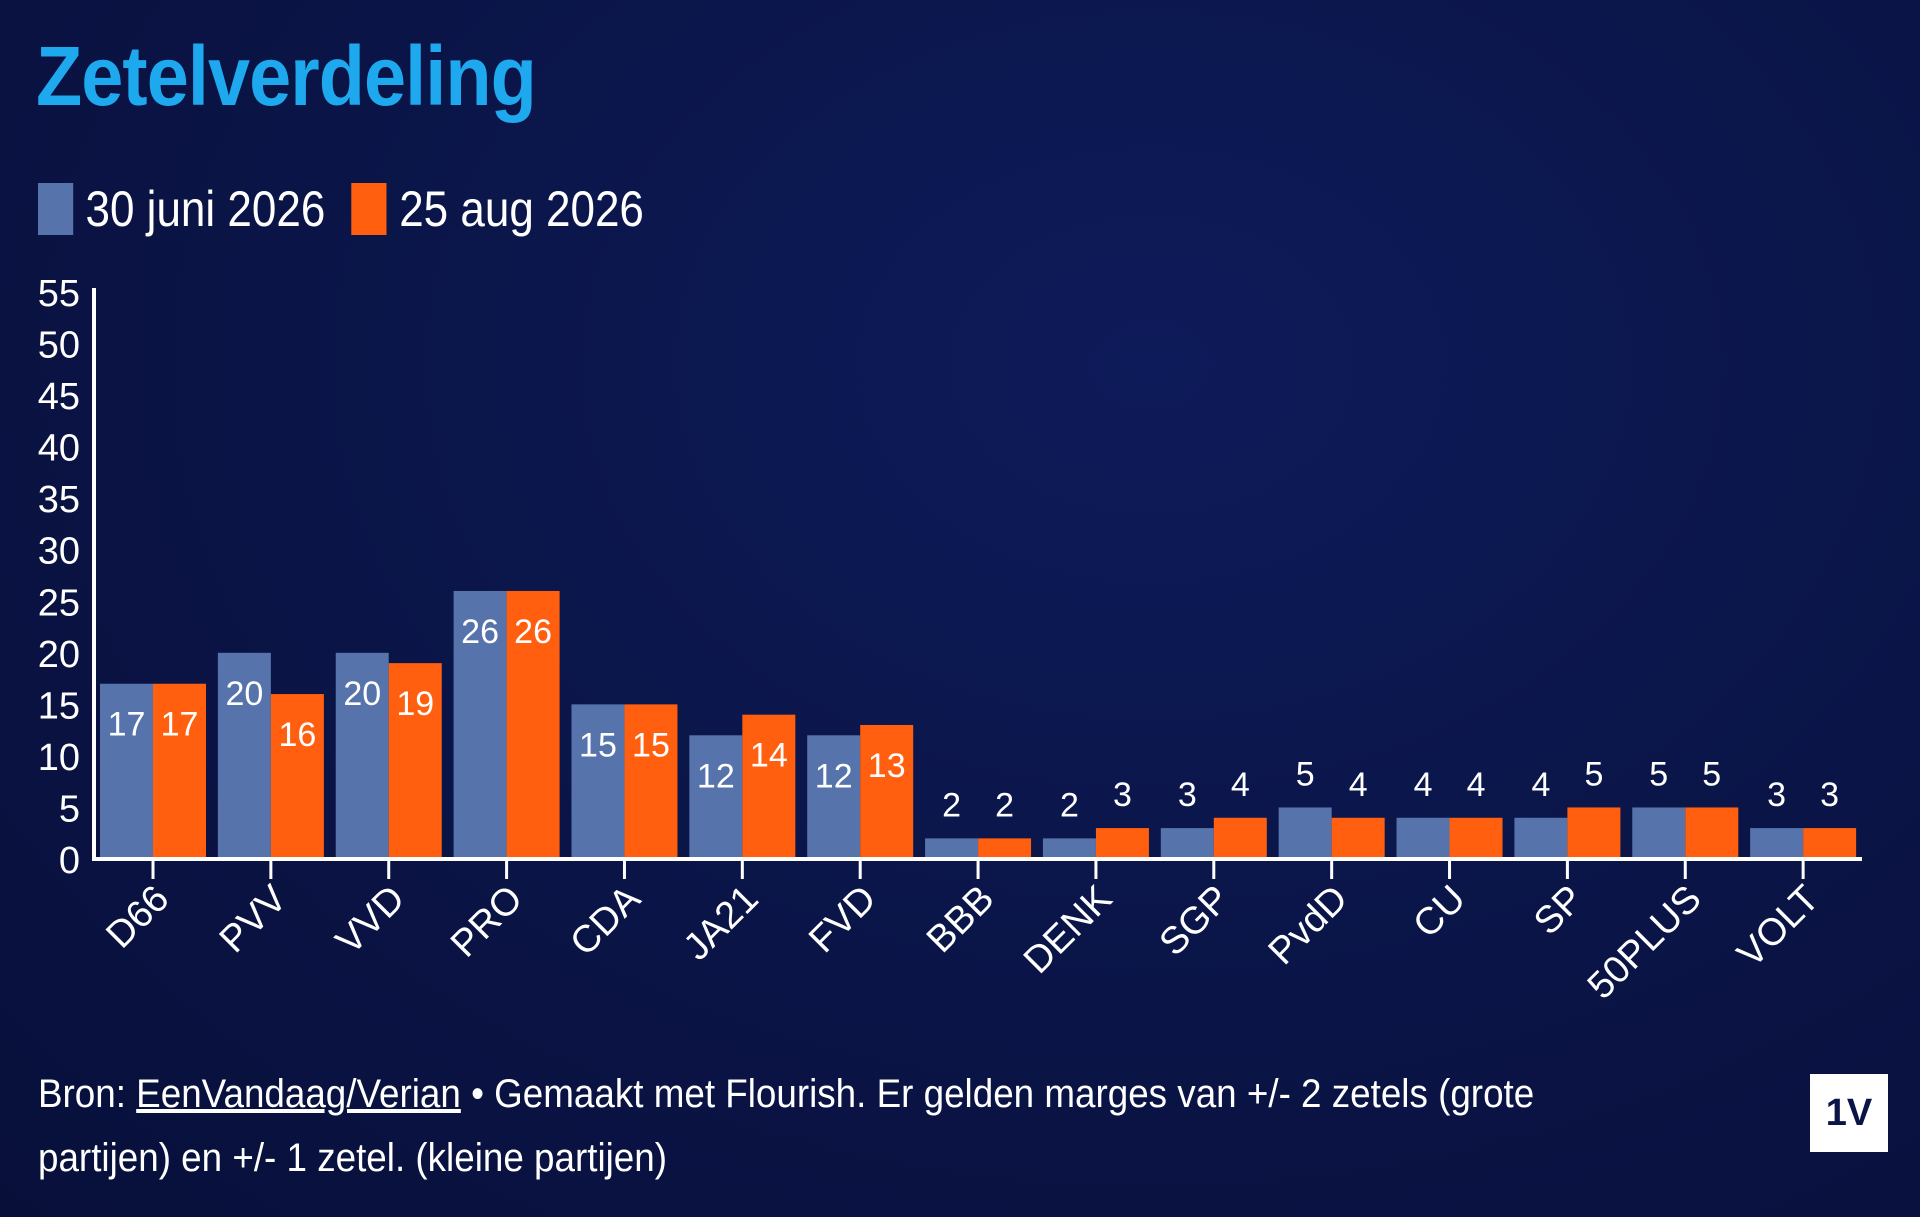 This screenshot has height=1217, width=1920. I want to click on legend-item-series-1: 30 juni 2026, so click(181, 209).